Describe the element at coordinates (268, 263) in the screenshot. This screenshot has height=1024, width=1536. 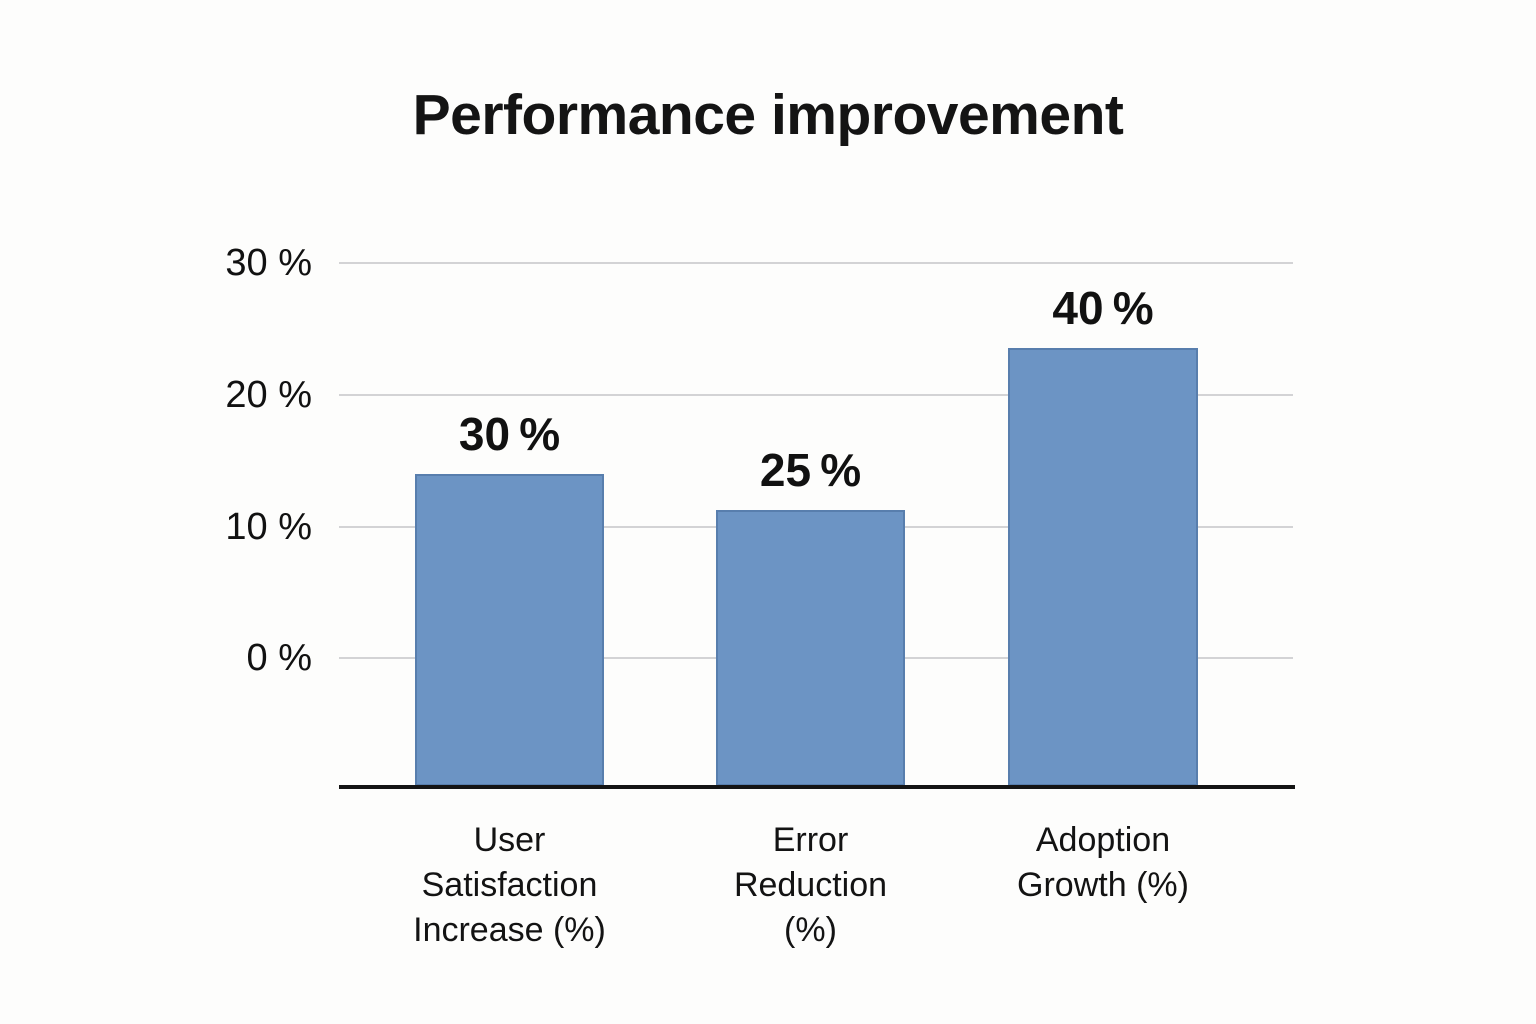
I see `y-axis-tick-label: 30 %` at that location.